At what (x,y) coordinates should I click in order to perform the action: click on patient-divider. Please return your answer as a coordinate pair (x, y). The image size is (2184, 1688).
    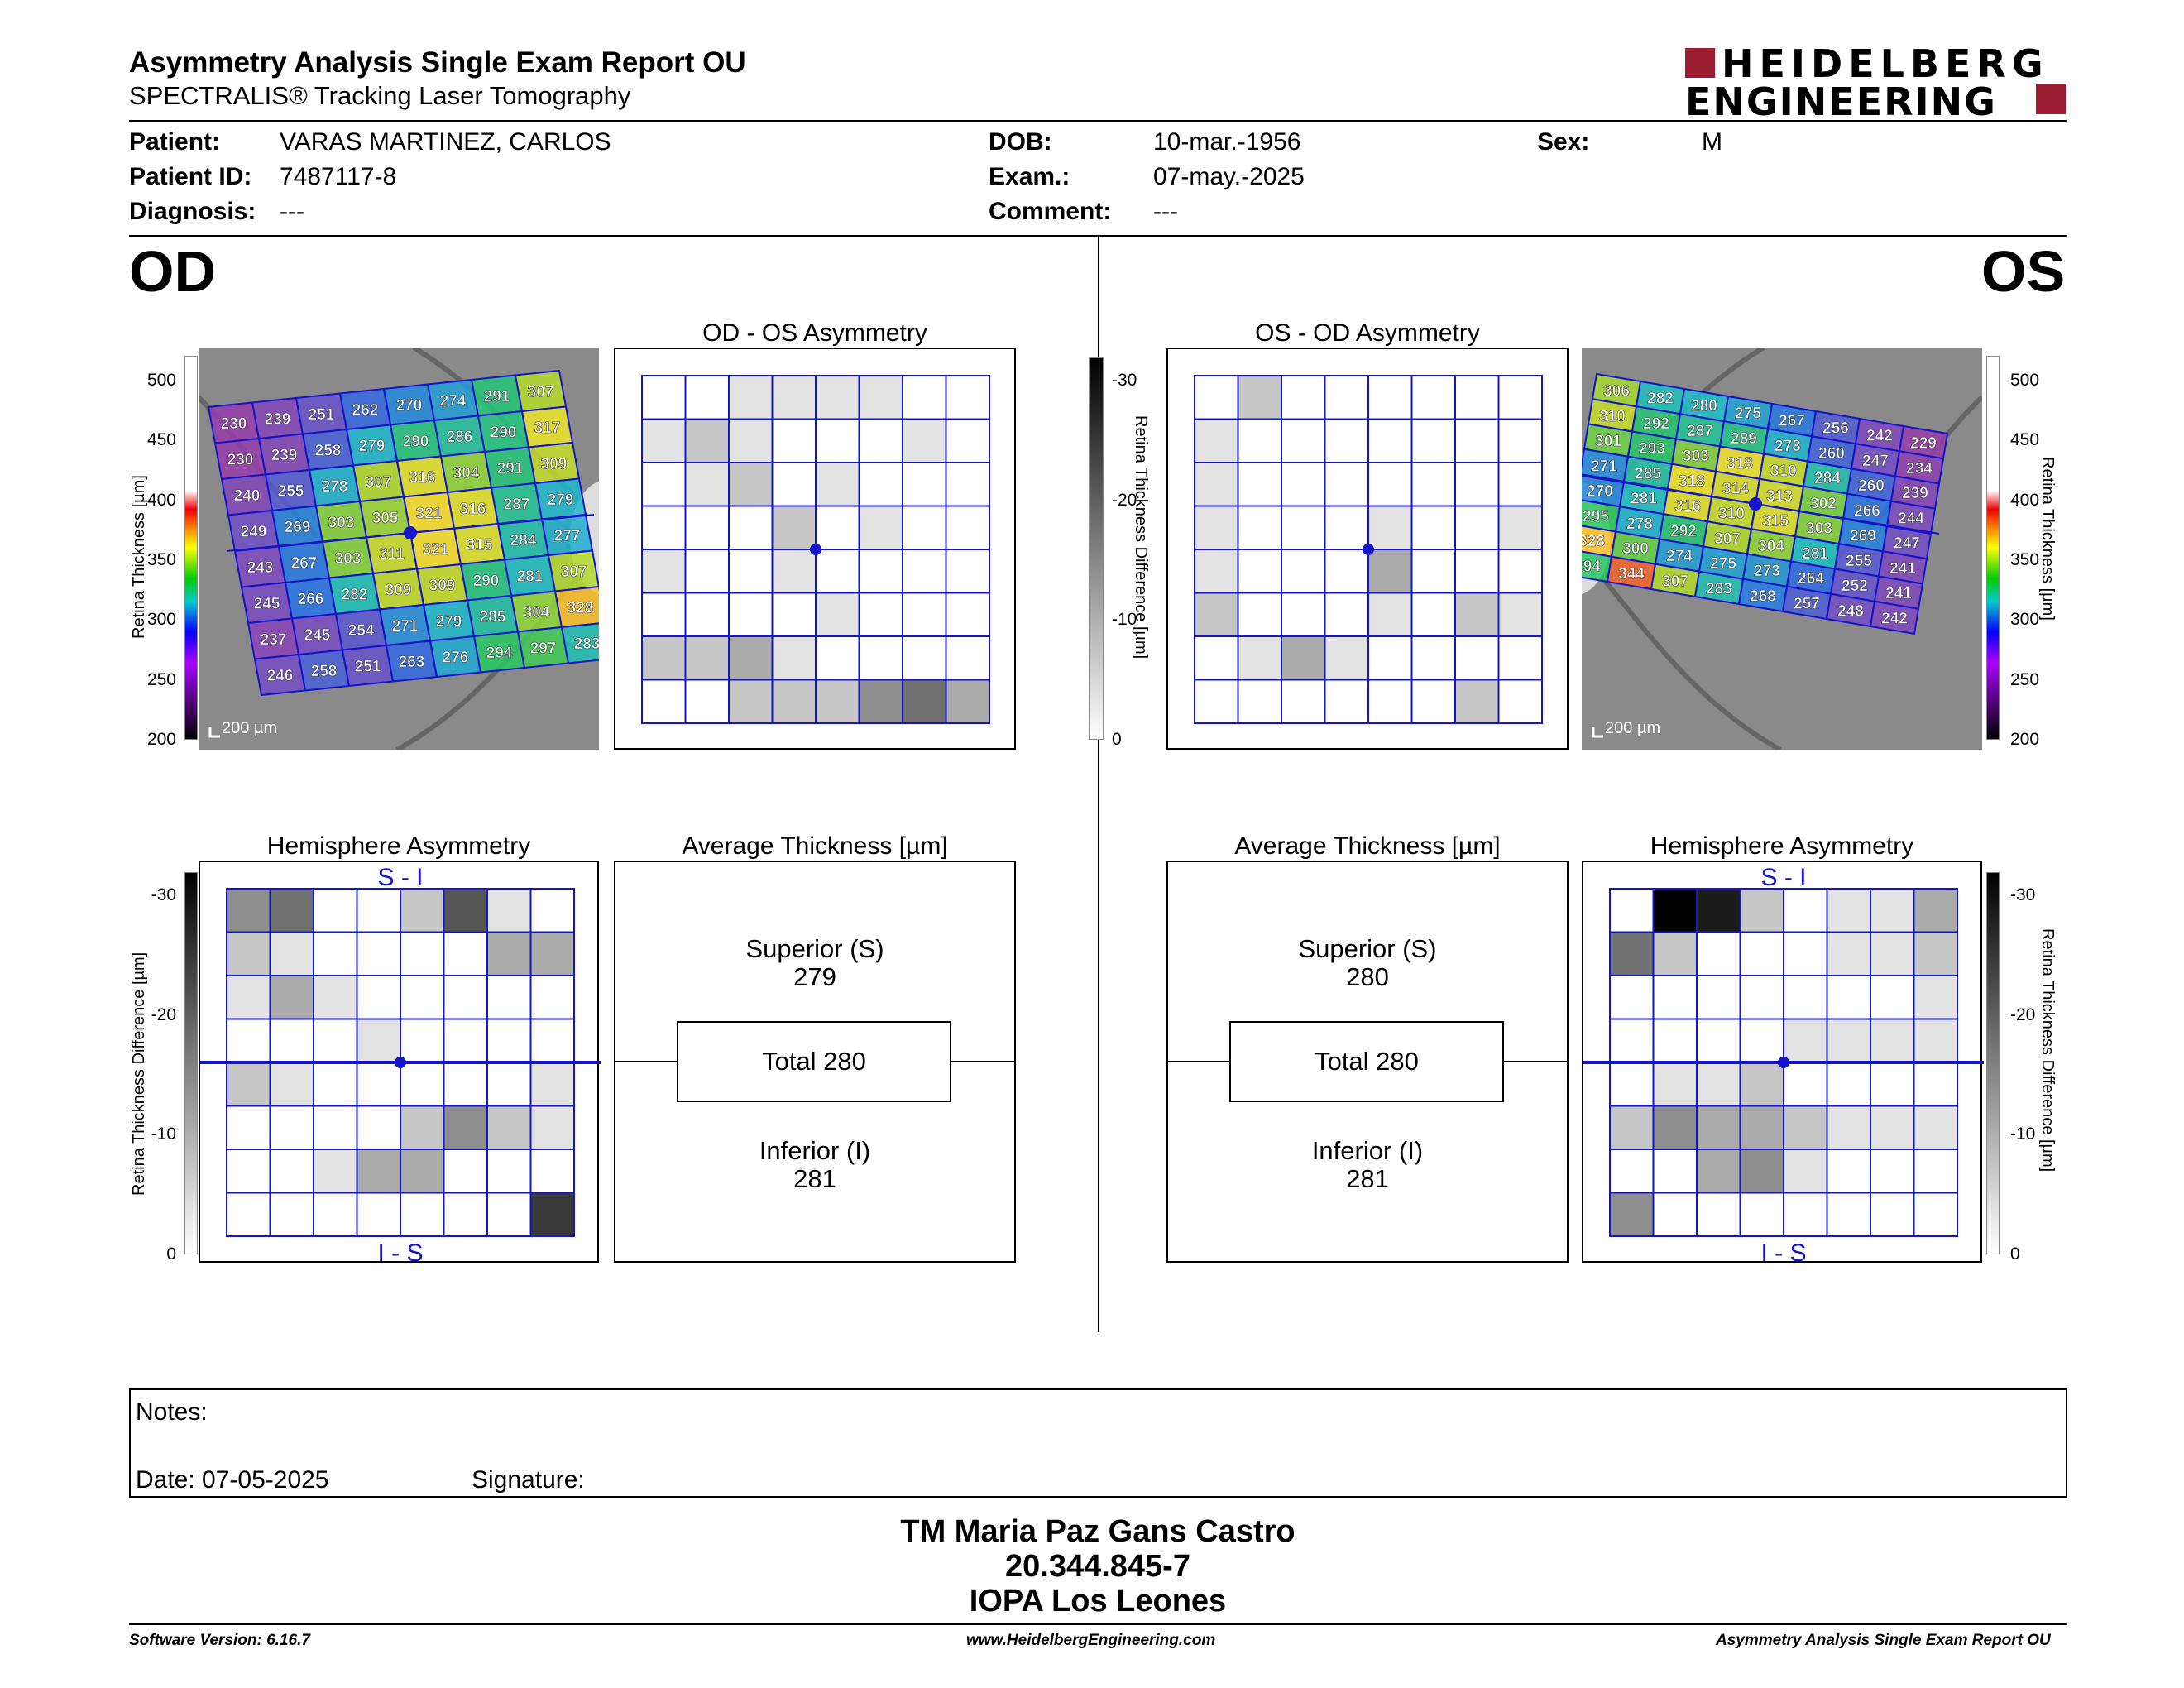
    Looking at the image, I should click on (1098, 236).